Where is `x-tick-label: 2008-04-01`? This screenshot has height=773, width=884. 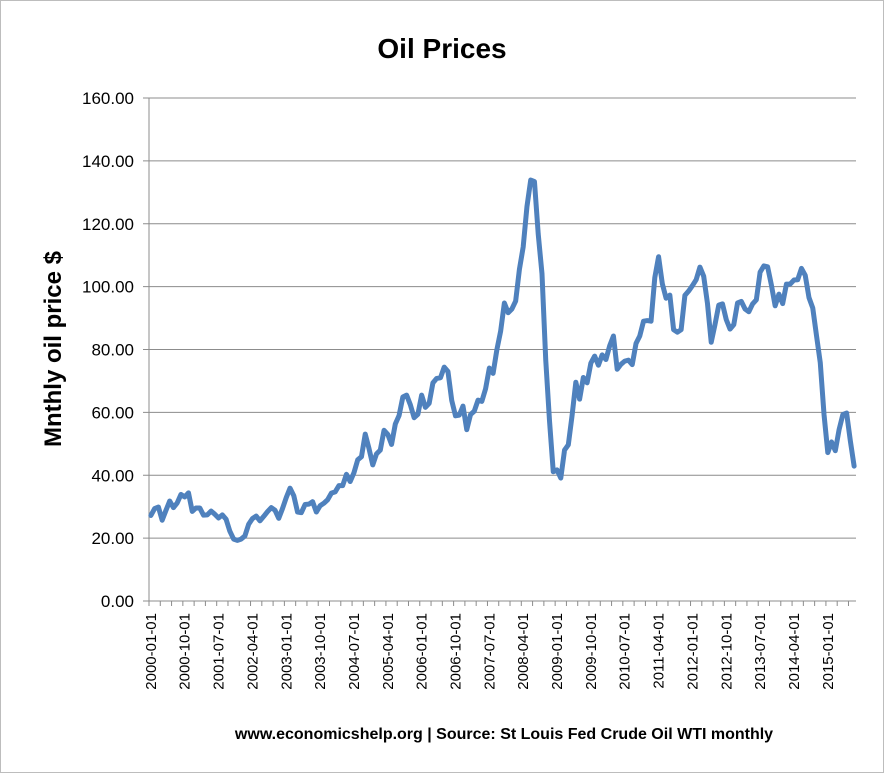
x-tick-label: 2008-04-01 is located at coordinates (523, 651).